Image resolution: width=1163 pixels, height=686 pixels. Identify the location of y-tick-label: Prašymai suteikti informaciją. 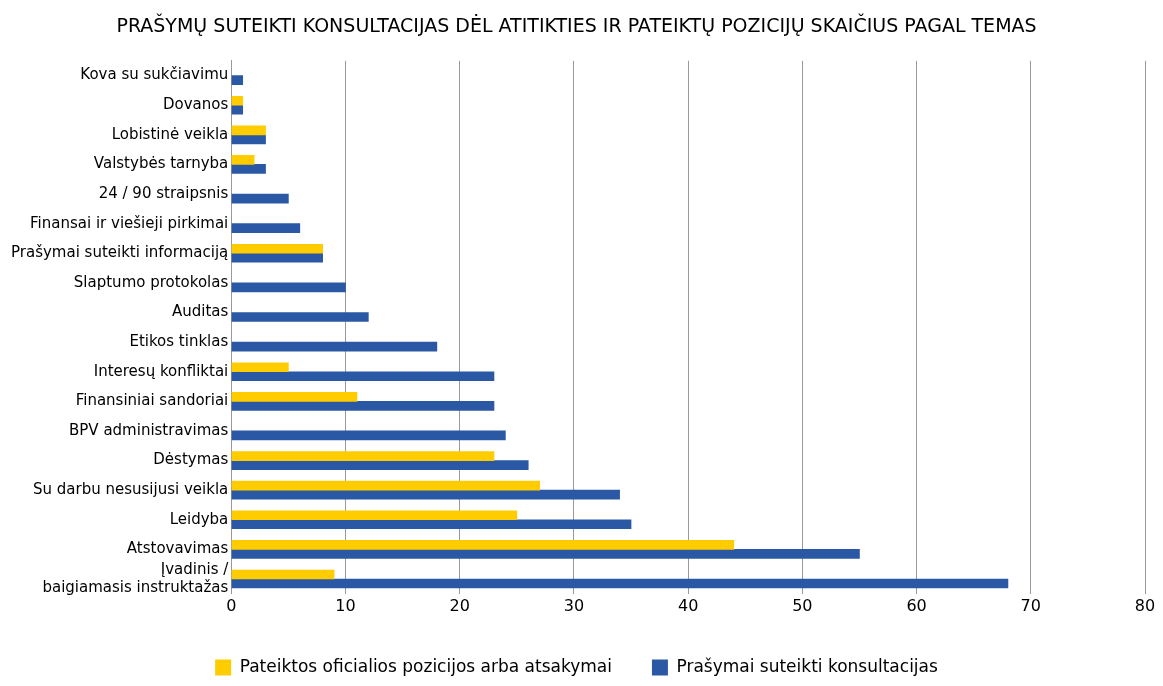
(119, 252).